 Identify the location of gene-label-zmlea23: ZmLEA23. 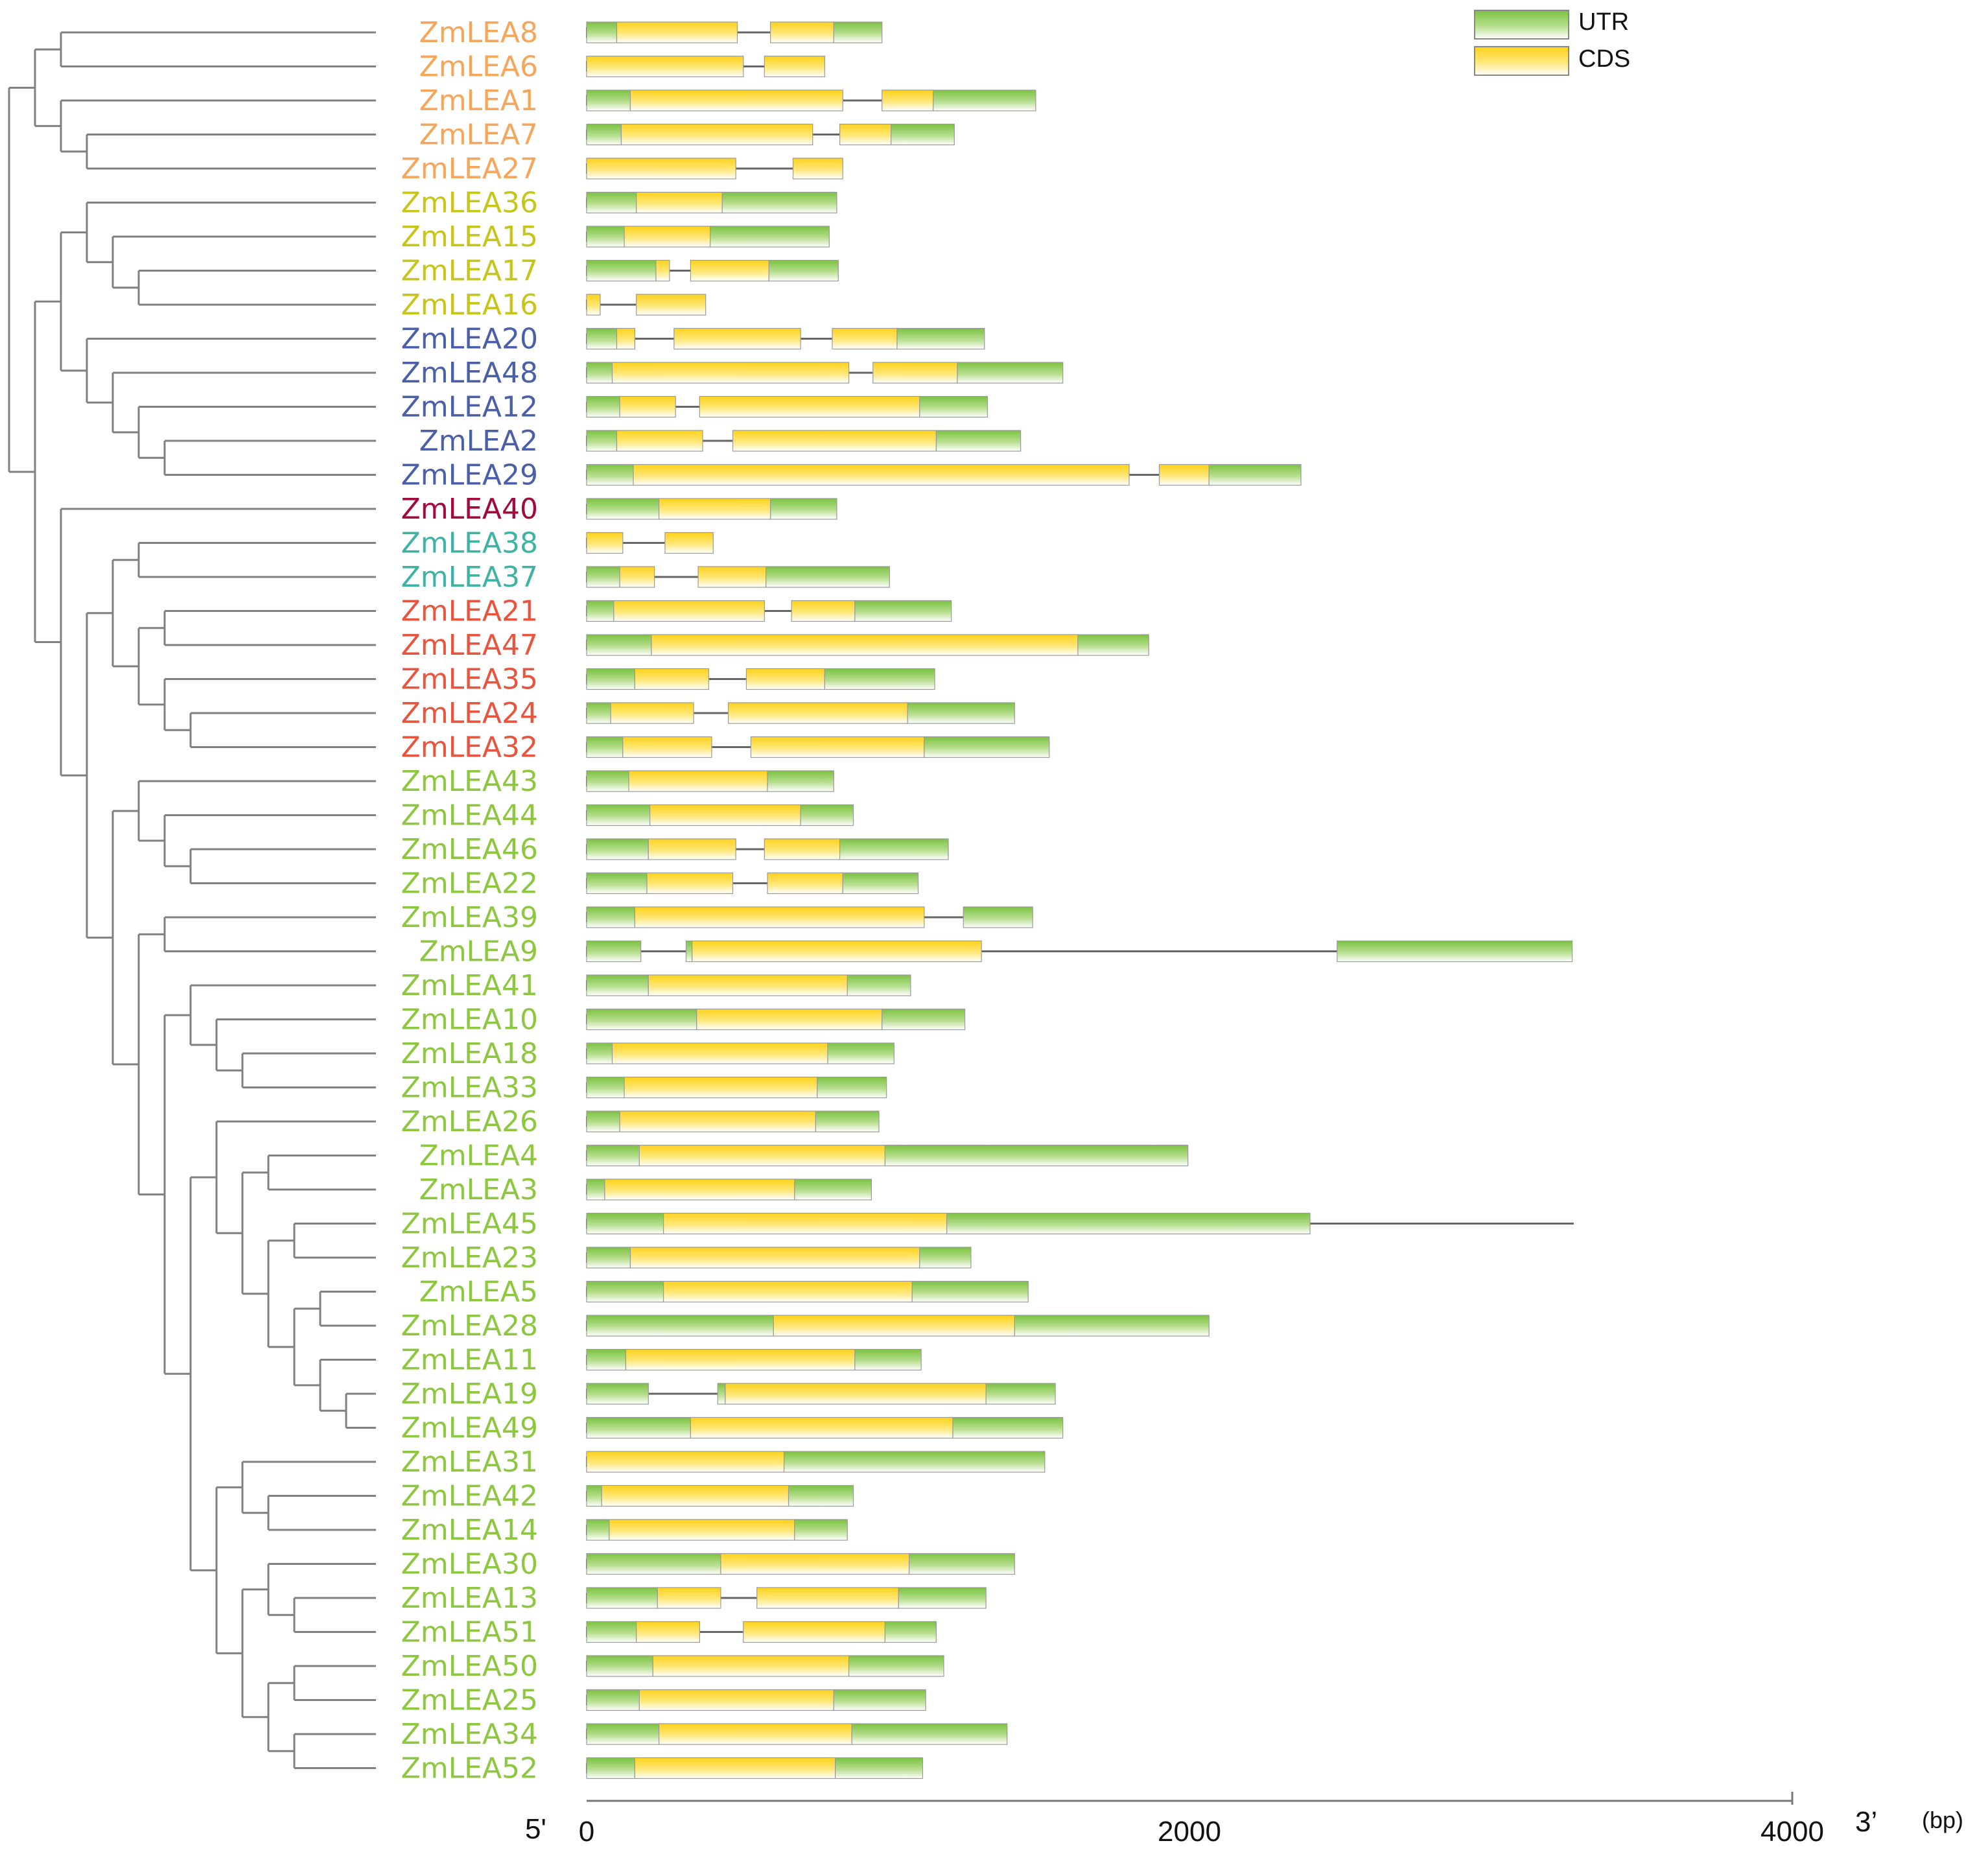
(470, 1257).